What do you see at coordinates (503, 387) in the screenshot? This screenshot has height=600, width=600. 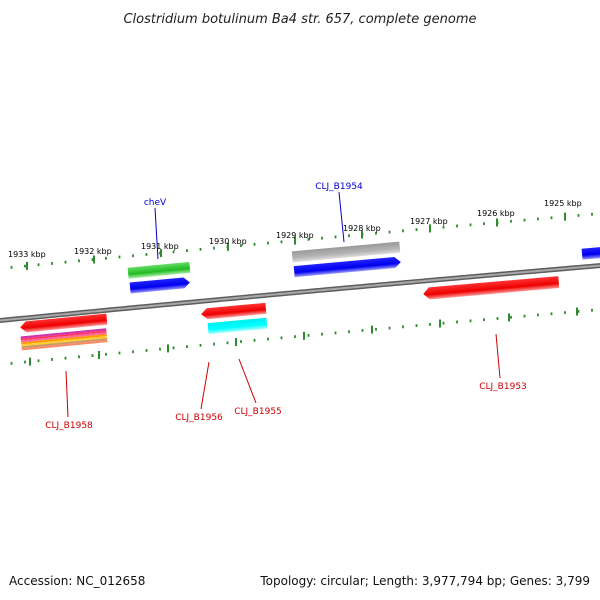 I see `gene-label: CLJ_B1953` at bounding box center [503, 387].